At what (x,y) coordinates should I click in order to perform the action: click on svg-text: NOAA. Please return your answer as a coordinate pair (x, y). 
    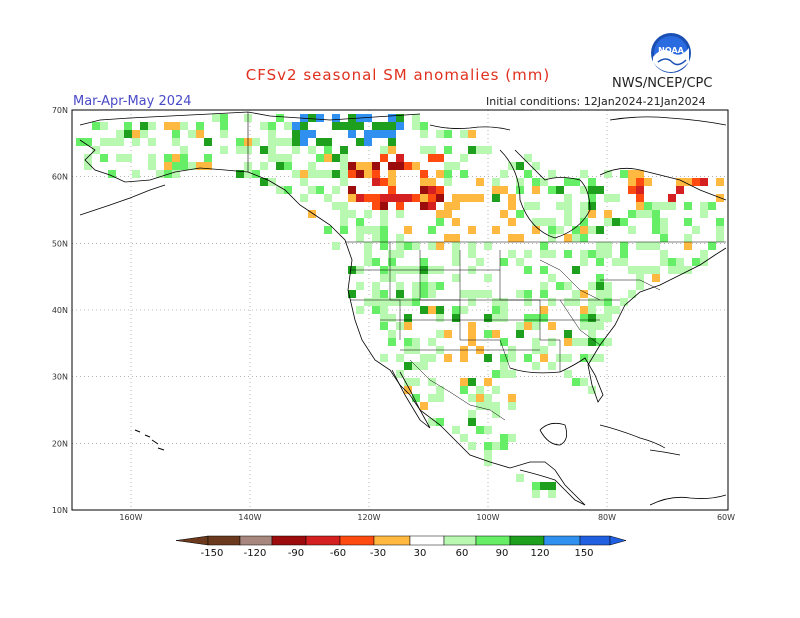
    Looking at the image, I should click on (671, 50).